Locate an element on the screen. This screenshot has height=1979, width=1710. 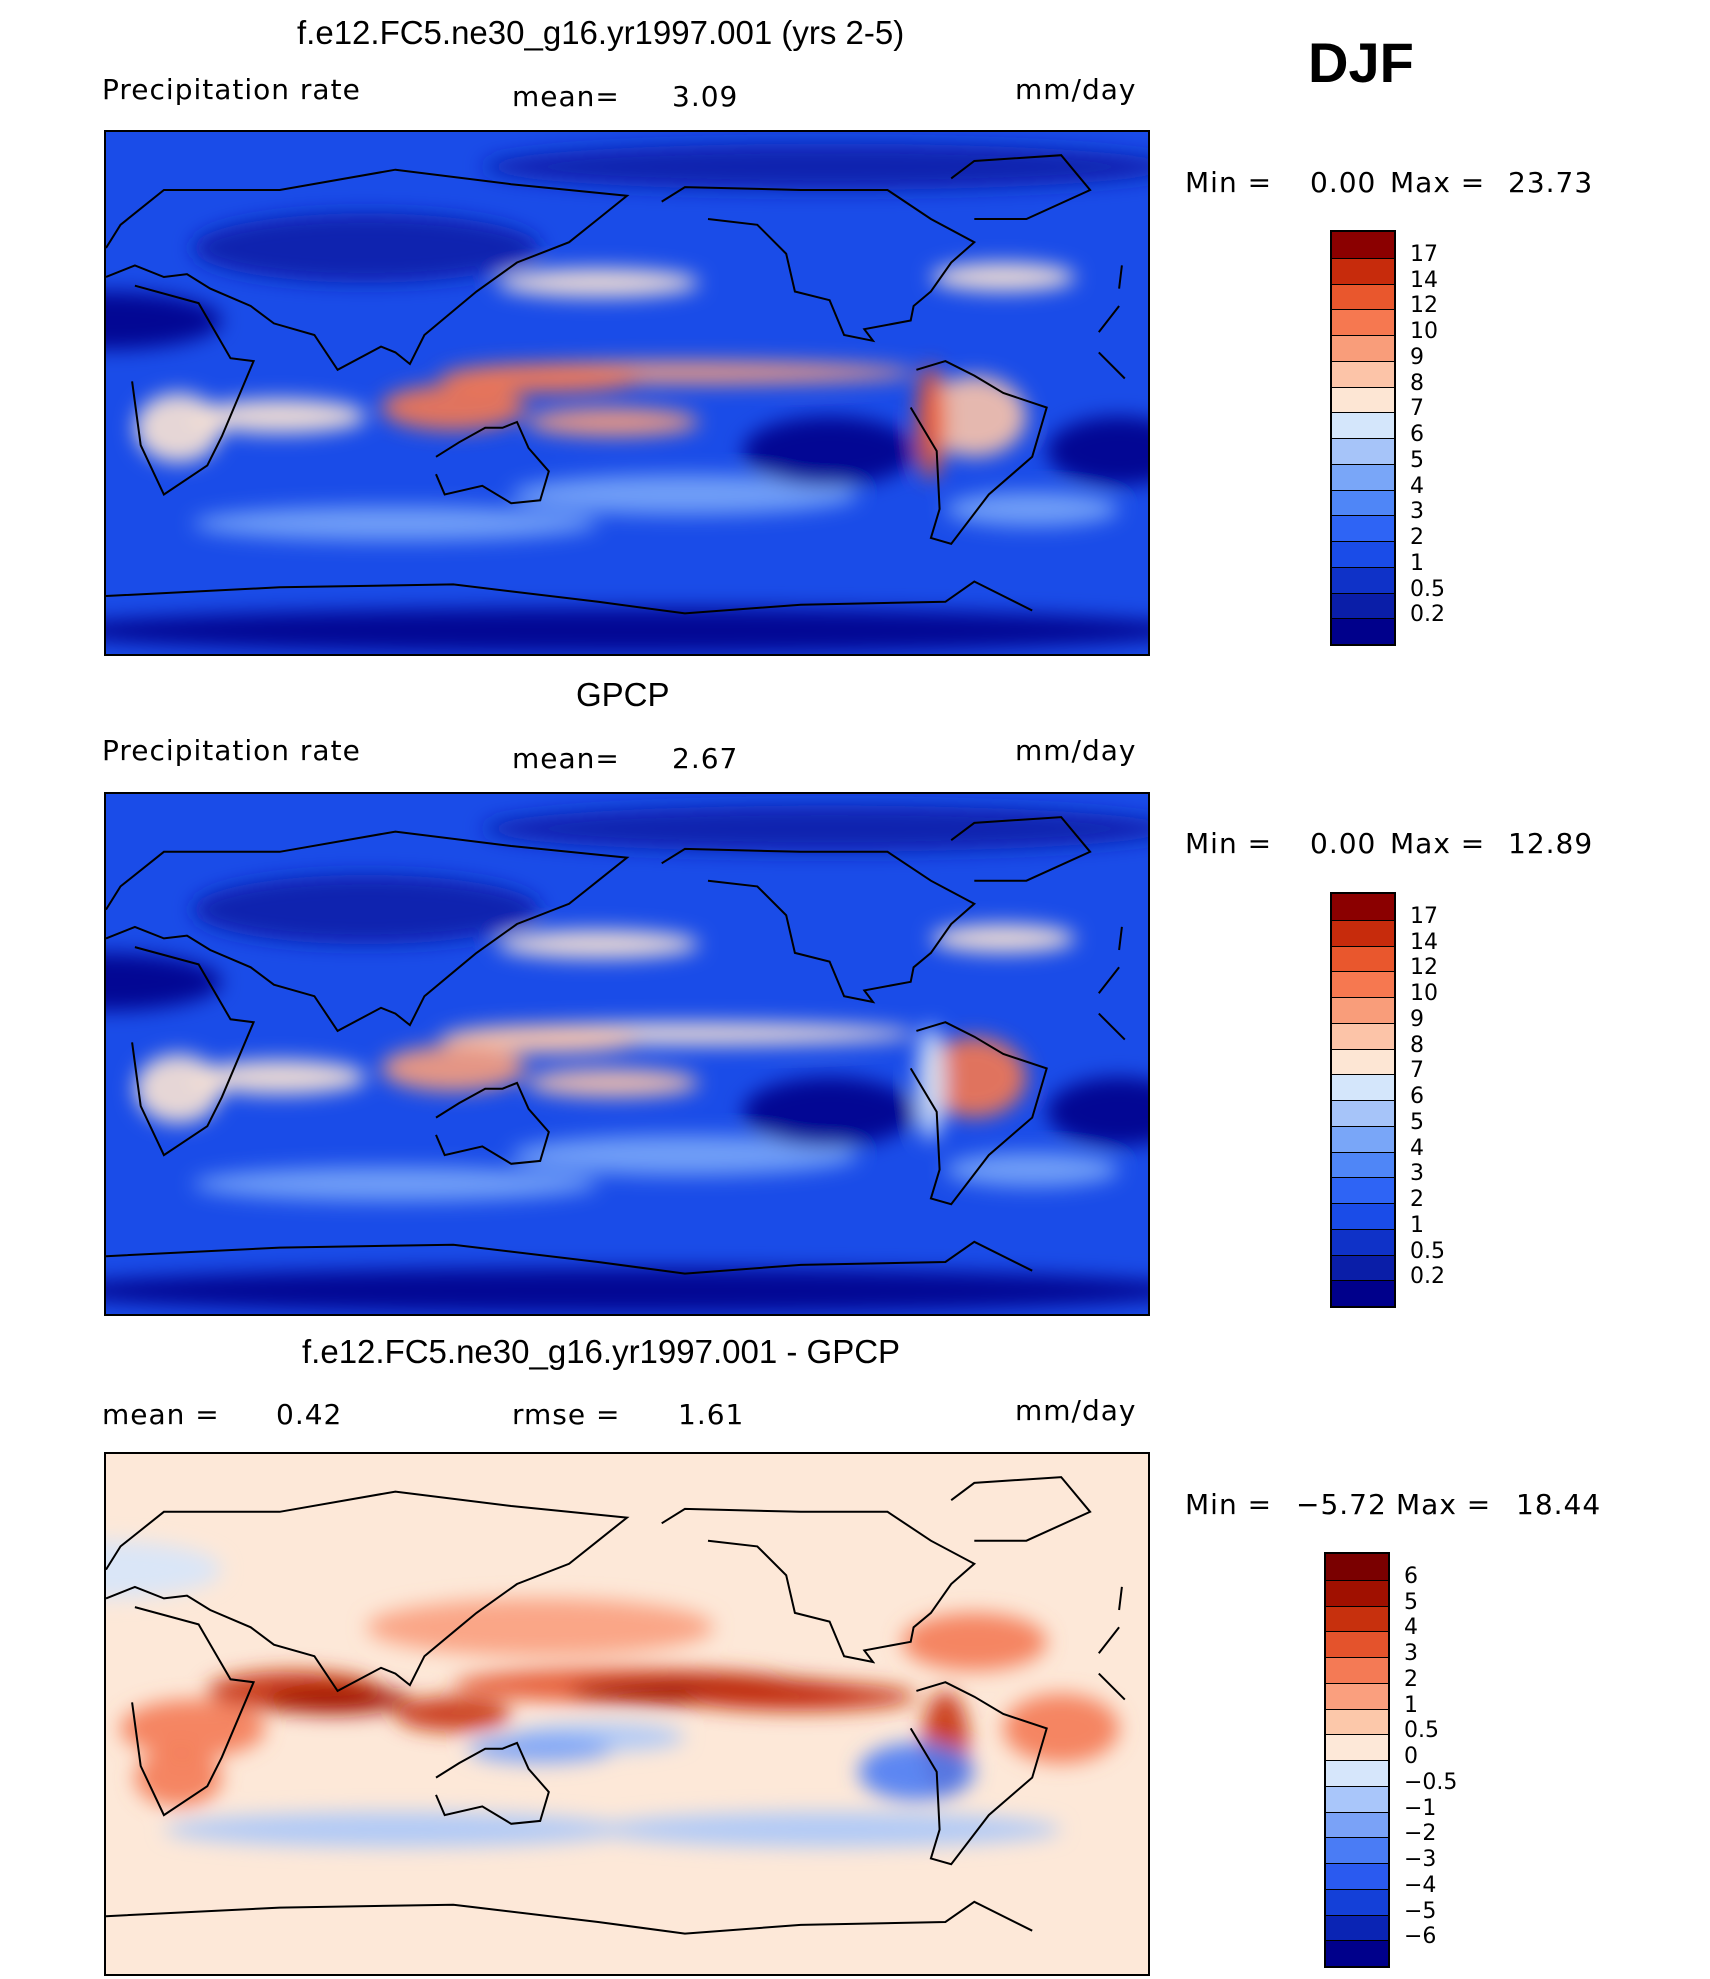
colorbar-tick-label: 6 is located at coordinates (1417, 1096).